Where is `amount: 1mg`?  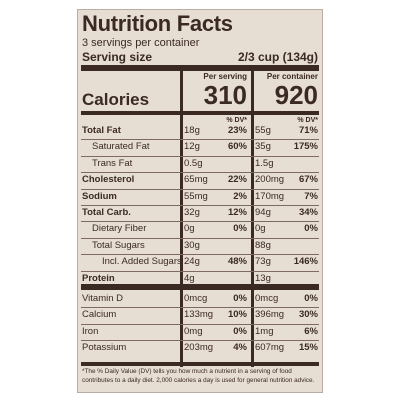
amount: 1mg is located at coordinates (264, 331).